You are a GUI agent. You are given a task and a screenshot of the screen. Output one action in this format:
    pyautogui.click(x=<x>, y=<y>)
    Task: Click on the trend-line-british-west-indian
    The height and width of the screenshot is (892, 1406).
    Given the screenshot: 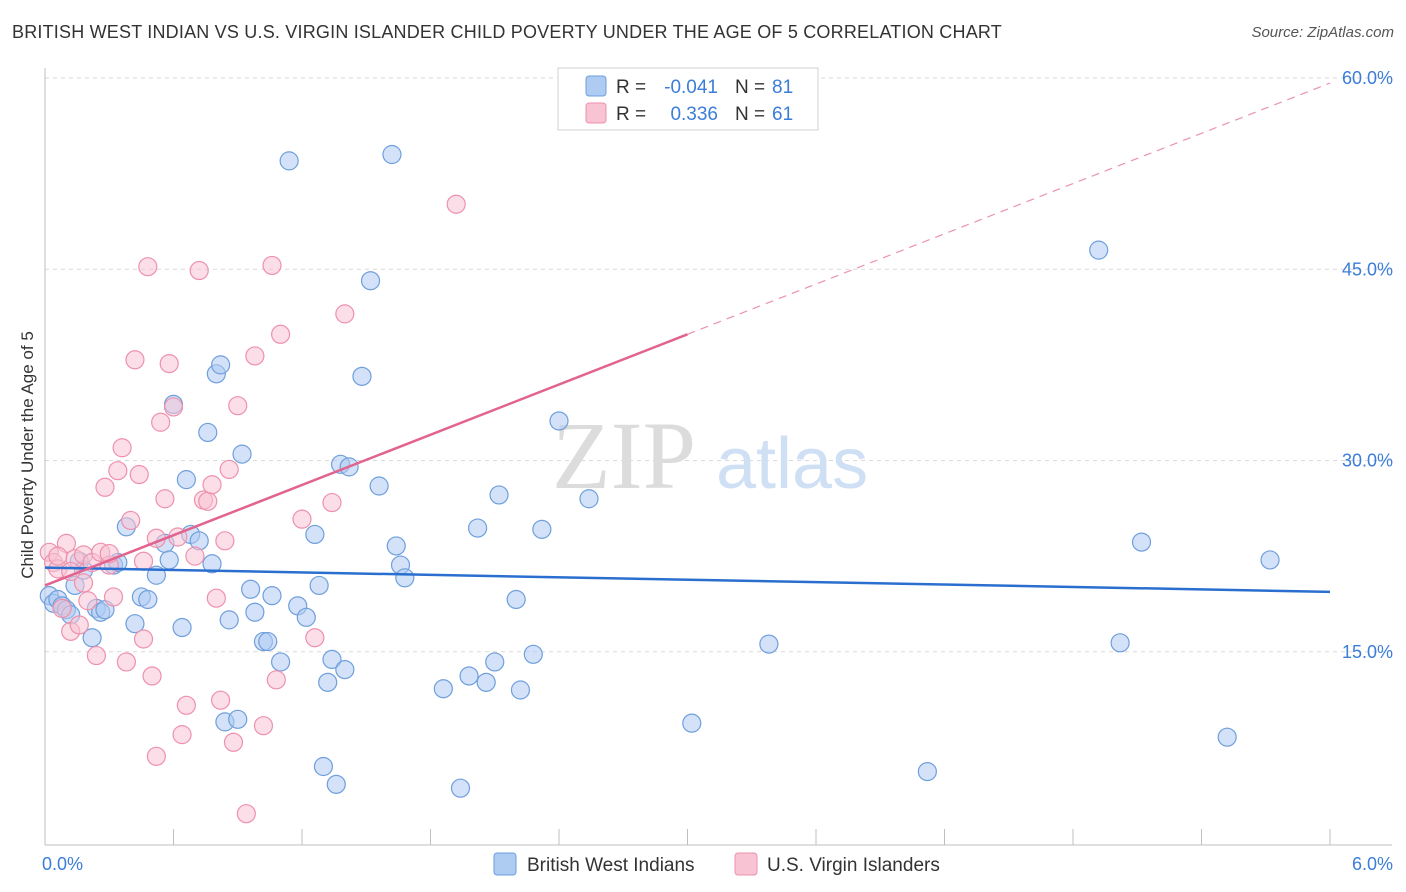 What is the action you would take?
    pyautogui.click(x=687, y=580)
    